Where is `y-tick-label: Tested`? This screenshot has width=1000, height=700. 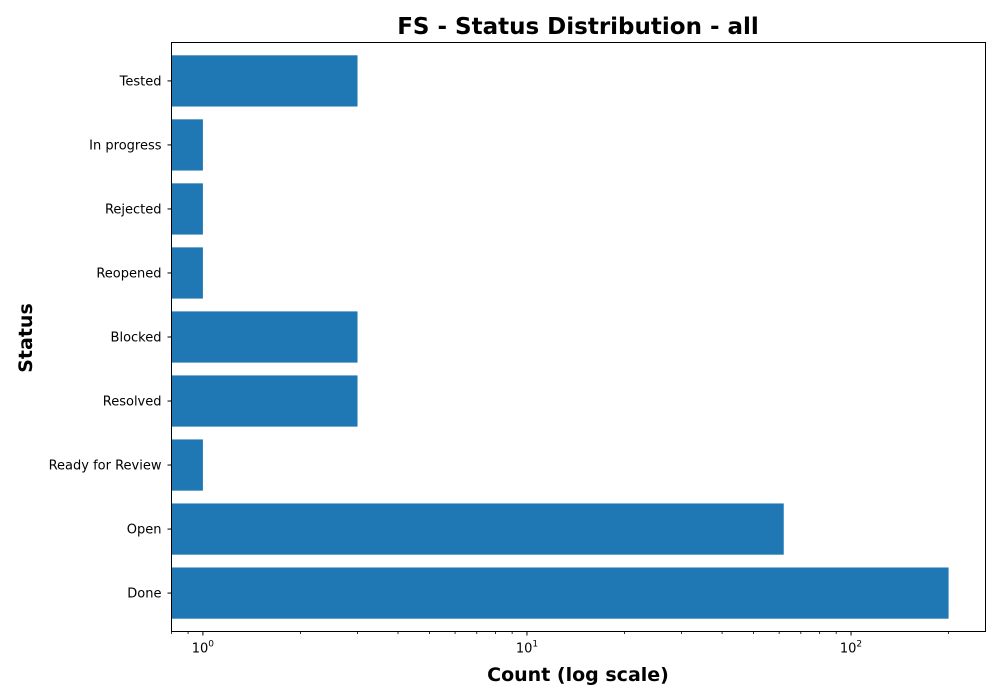 y-tick-label: Tested is located at coordinates (140, 81).